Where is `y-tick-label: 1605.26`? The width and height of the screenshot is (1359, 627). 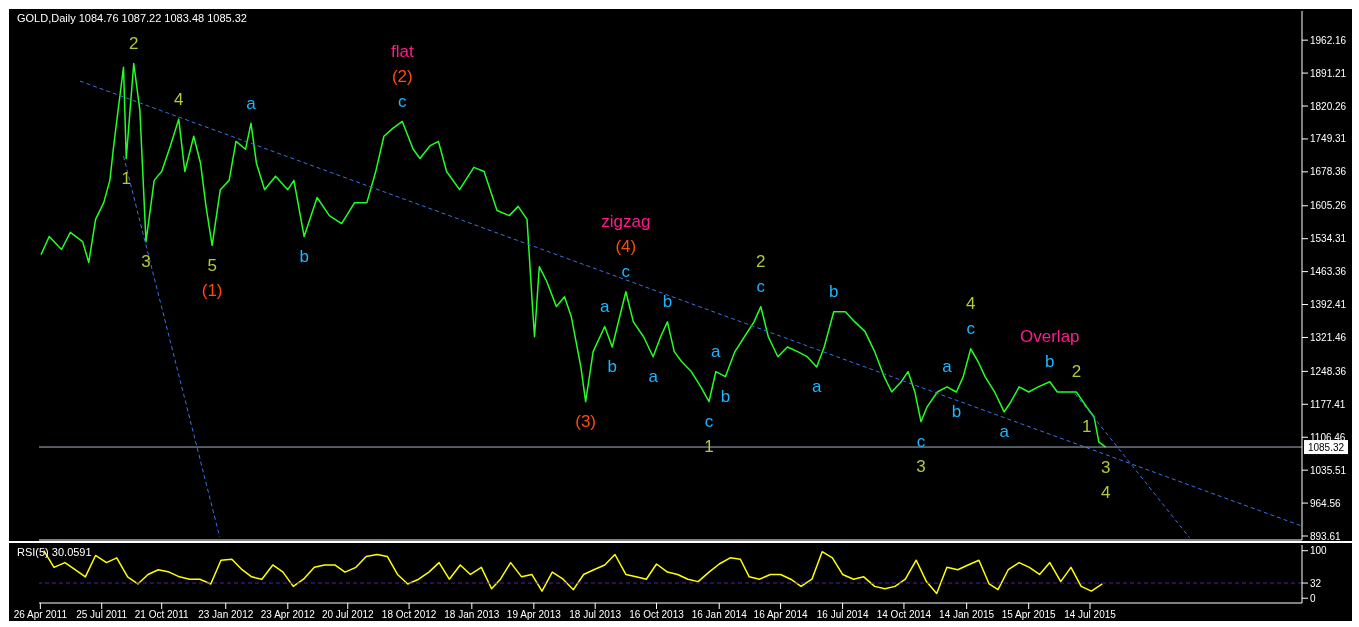 y-tick-label: 1605.26 is located at coordinates (1328, 206).